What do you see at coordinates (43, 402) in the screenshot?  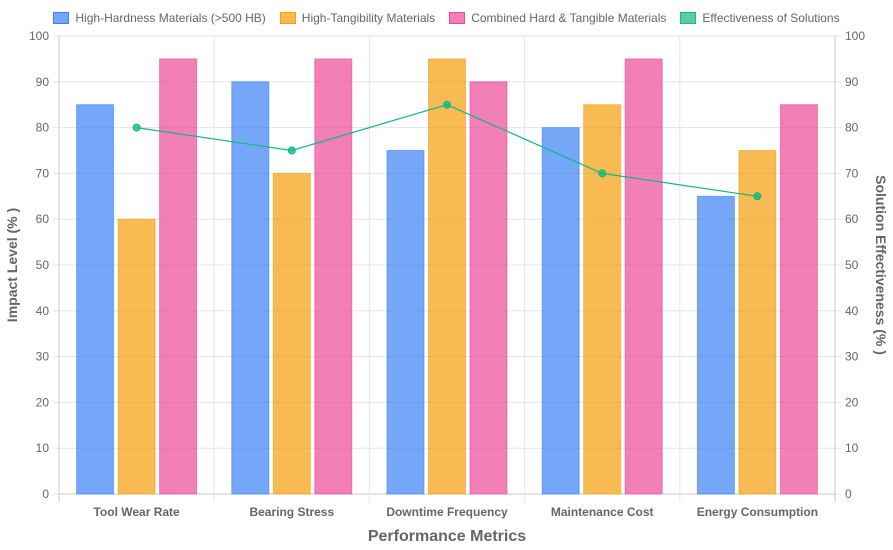 I see `y-tick-label: 20` at bounding box center [43, 402].